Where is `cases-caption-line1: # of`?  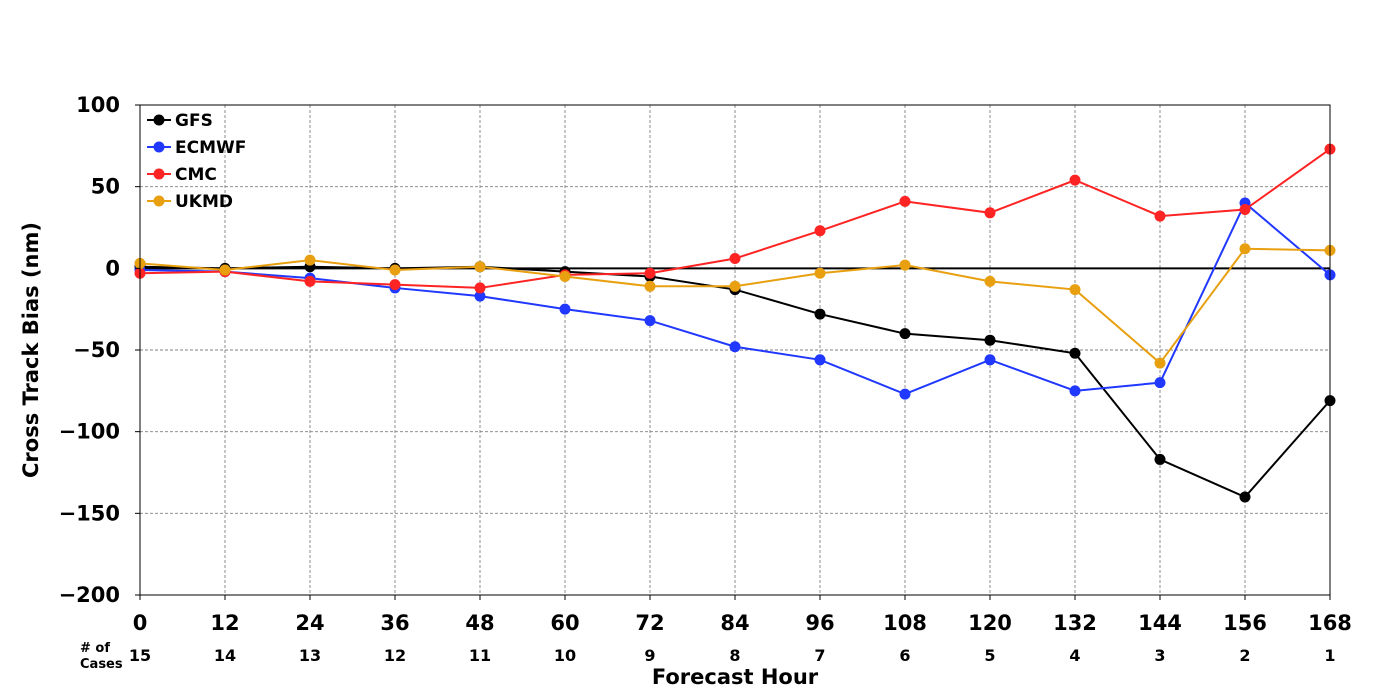
cases-caption-line1: # of is located at coordinates (95, 648).